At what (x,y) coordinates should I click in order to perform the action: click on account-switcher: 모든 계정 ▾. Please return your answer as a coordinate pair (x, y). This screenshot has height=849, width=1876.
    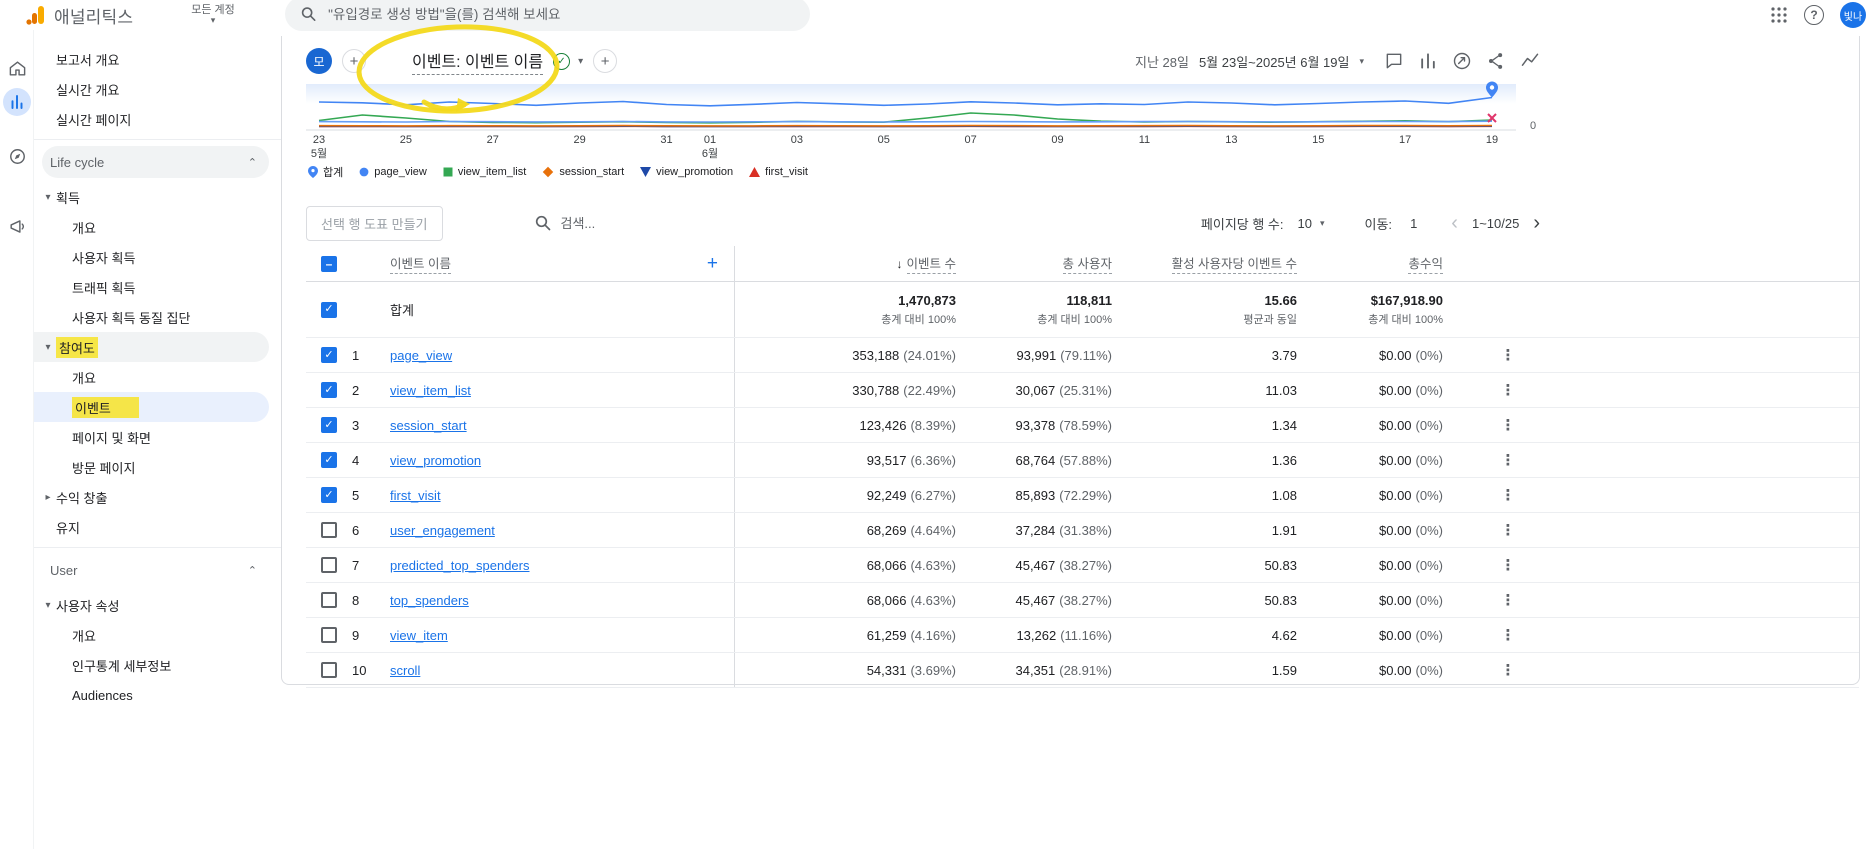
    Looking at the image, I should click on (213, 15).